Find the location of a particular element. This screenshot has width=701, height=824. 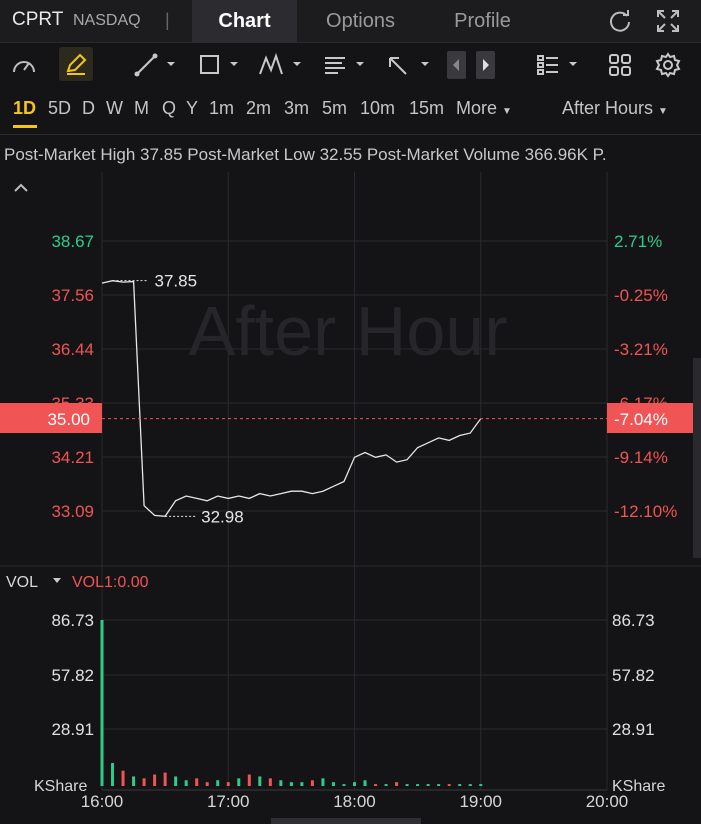

period-q: Q is located at coordinates (169, 108).